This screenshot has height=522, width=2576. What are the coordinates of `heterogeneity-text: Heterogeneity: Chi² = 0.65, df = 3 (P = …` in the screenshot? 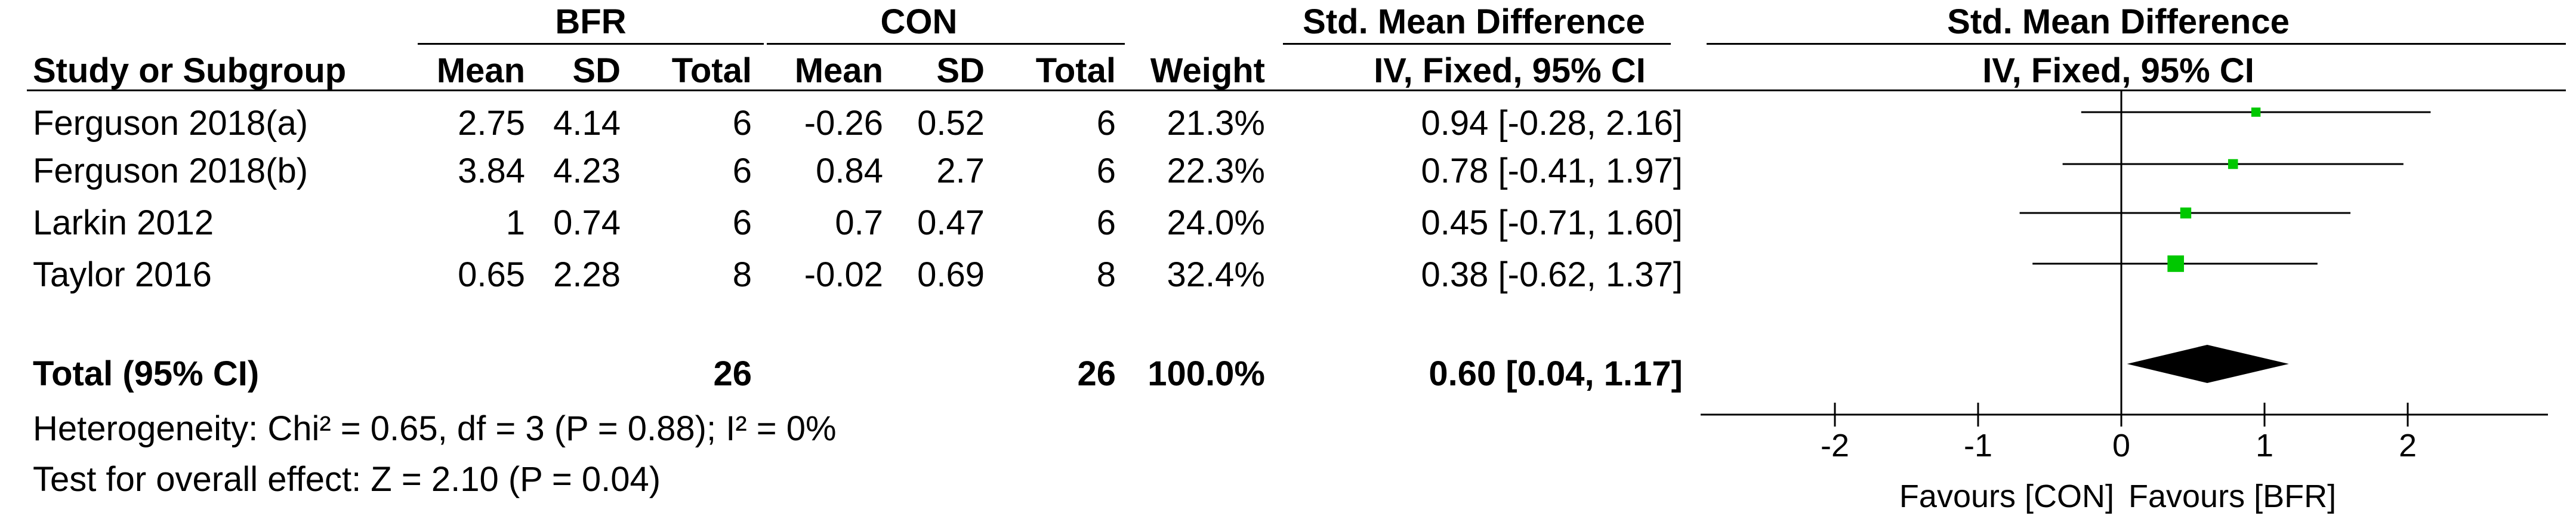 It's located at (435, 428).